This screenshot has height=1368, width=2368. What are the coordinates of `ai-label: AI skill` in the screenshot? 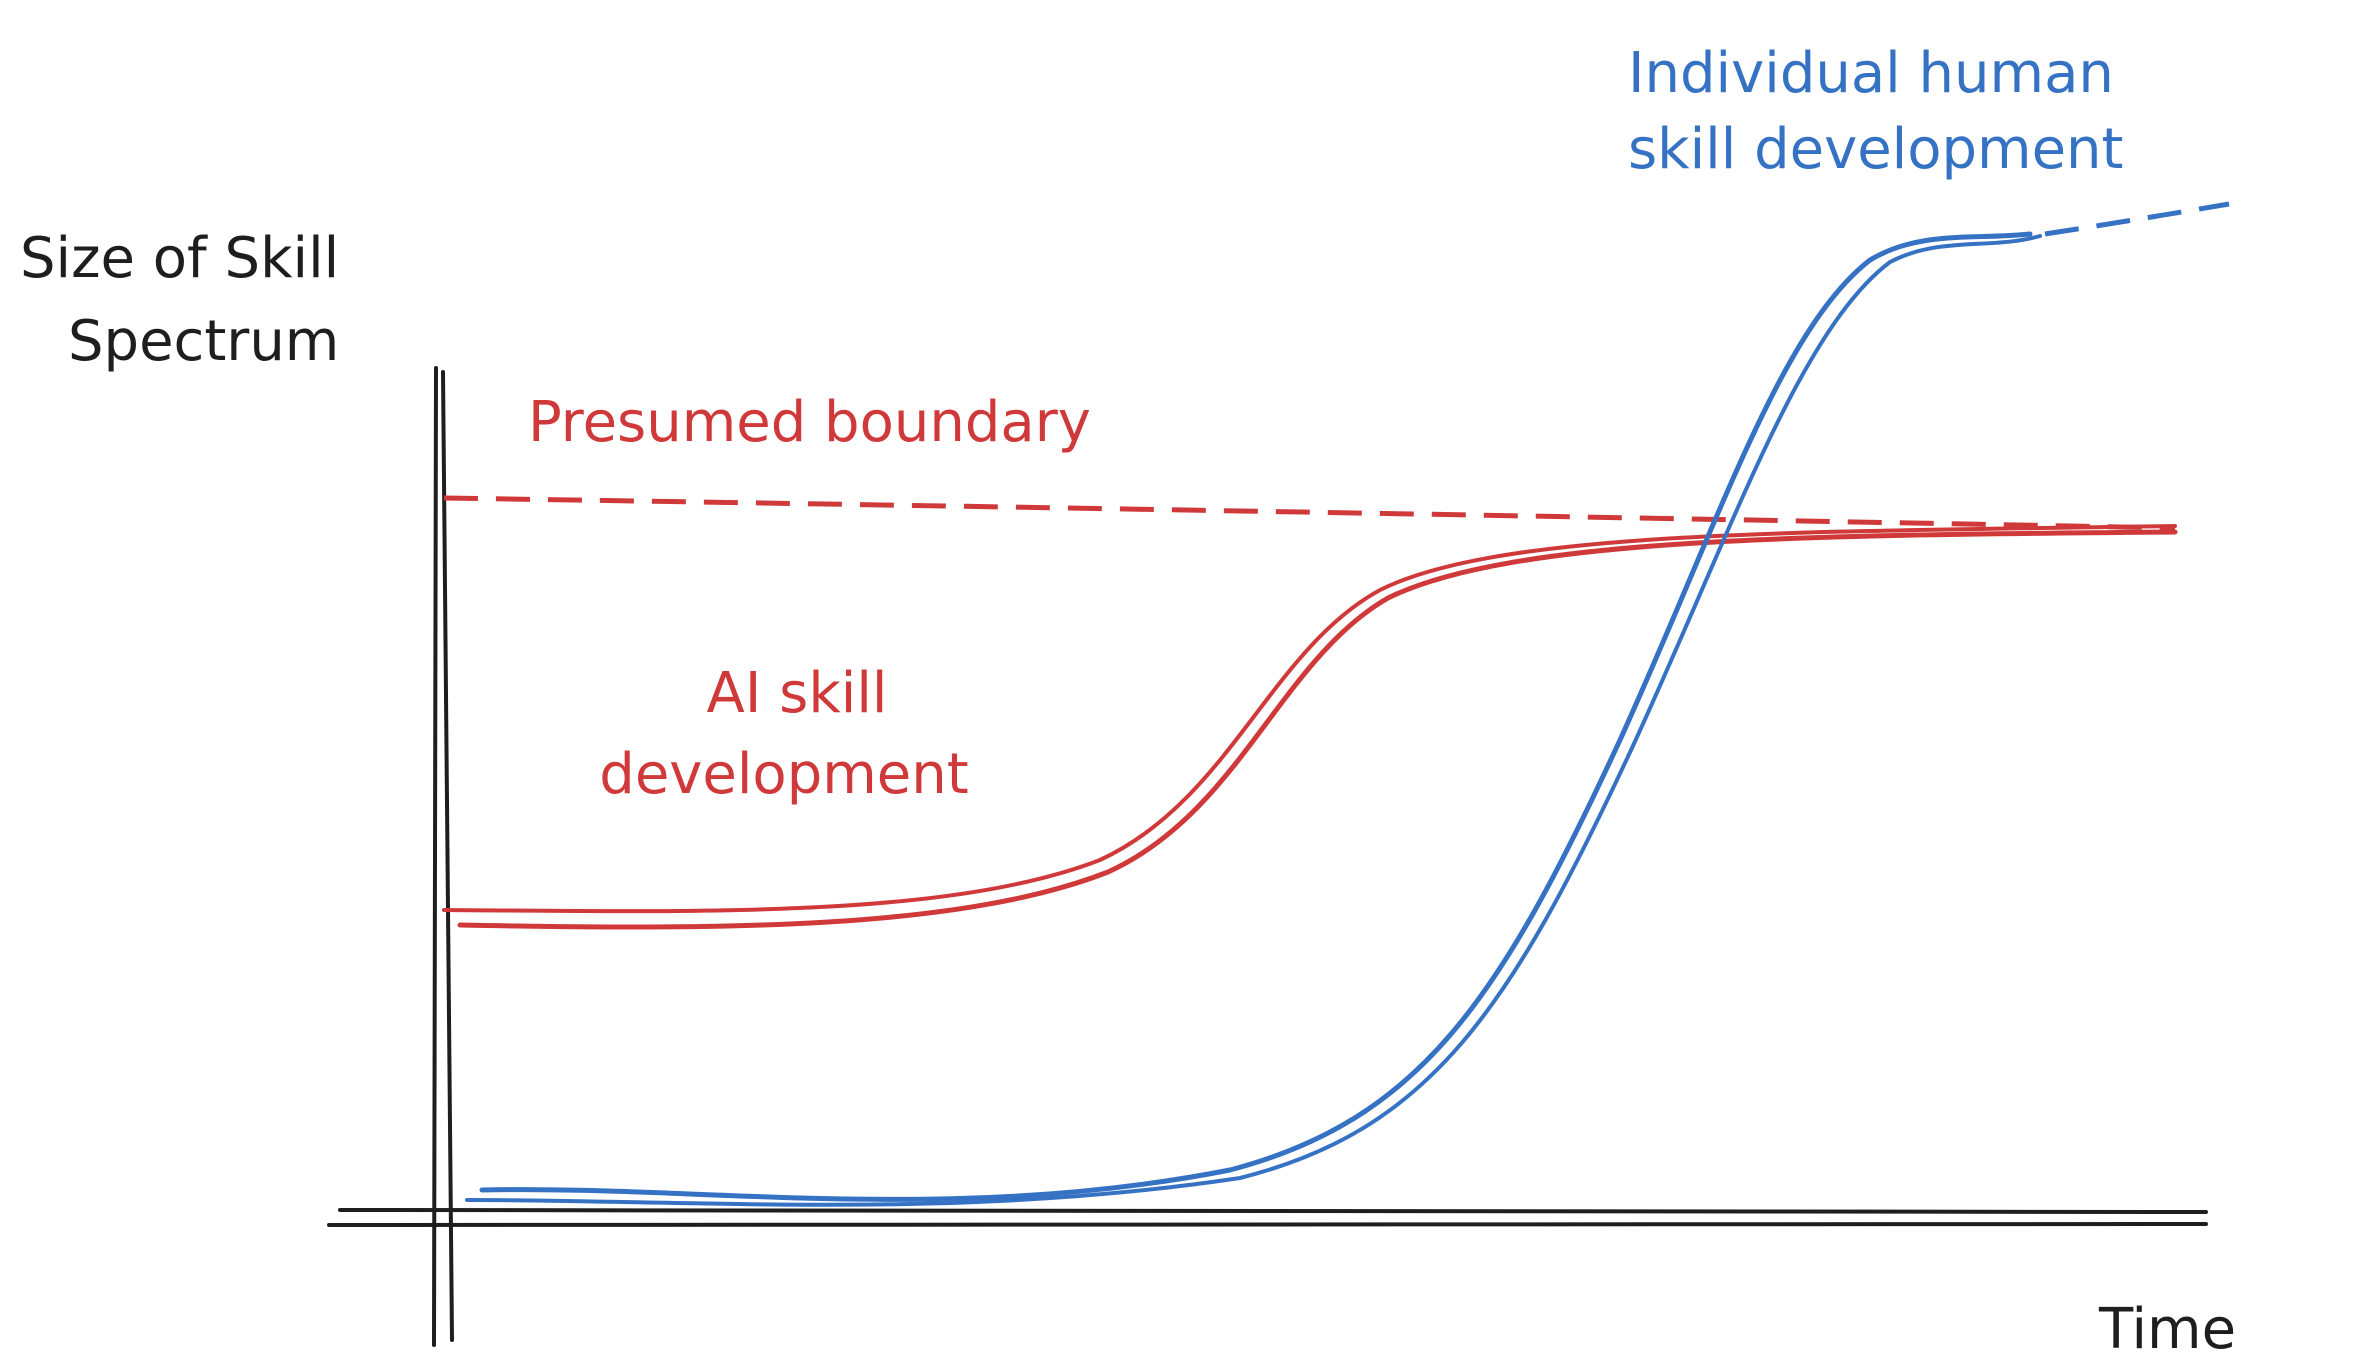 It's located at (797, 693).